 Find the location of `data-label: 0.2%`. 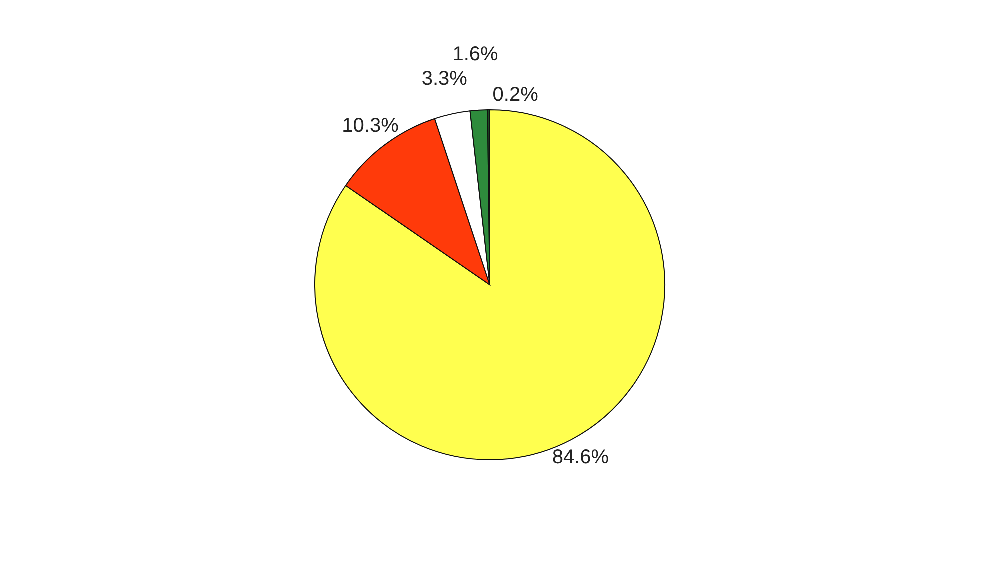

data-label: 0.2% is located at coordinates (515, 95).